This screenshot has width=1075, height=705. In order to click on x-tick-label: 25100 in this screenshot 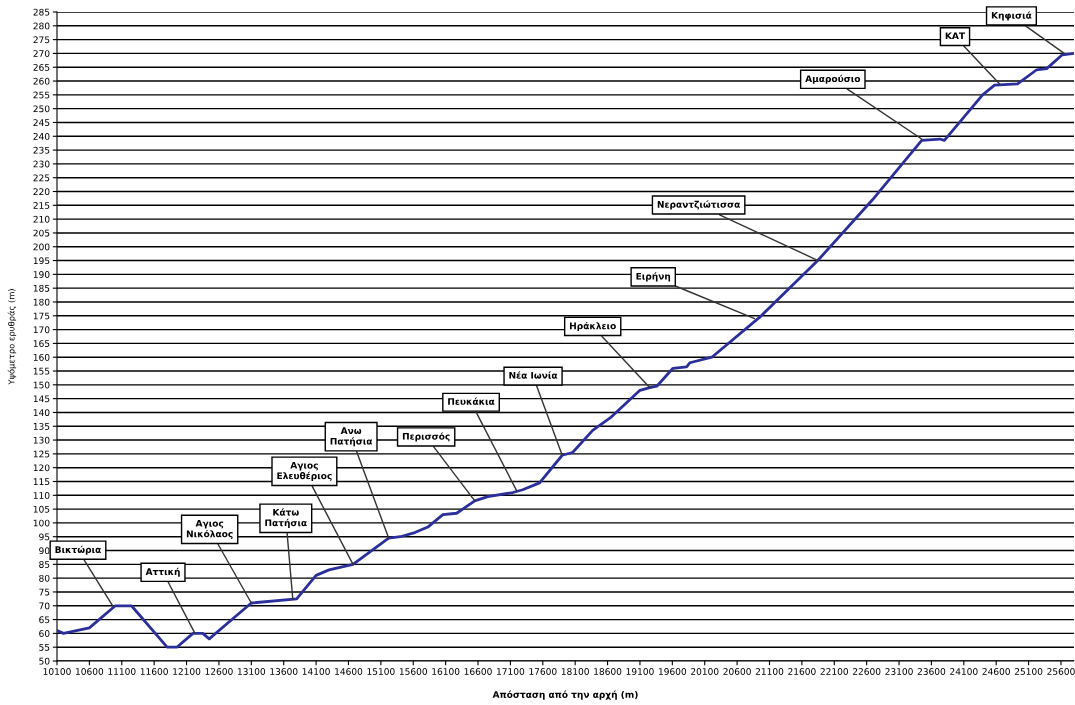, I will do `click(1028, 671)`.